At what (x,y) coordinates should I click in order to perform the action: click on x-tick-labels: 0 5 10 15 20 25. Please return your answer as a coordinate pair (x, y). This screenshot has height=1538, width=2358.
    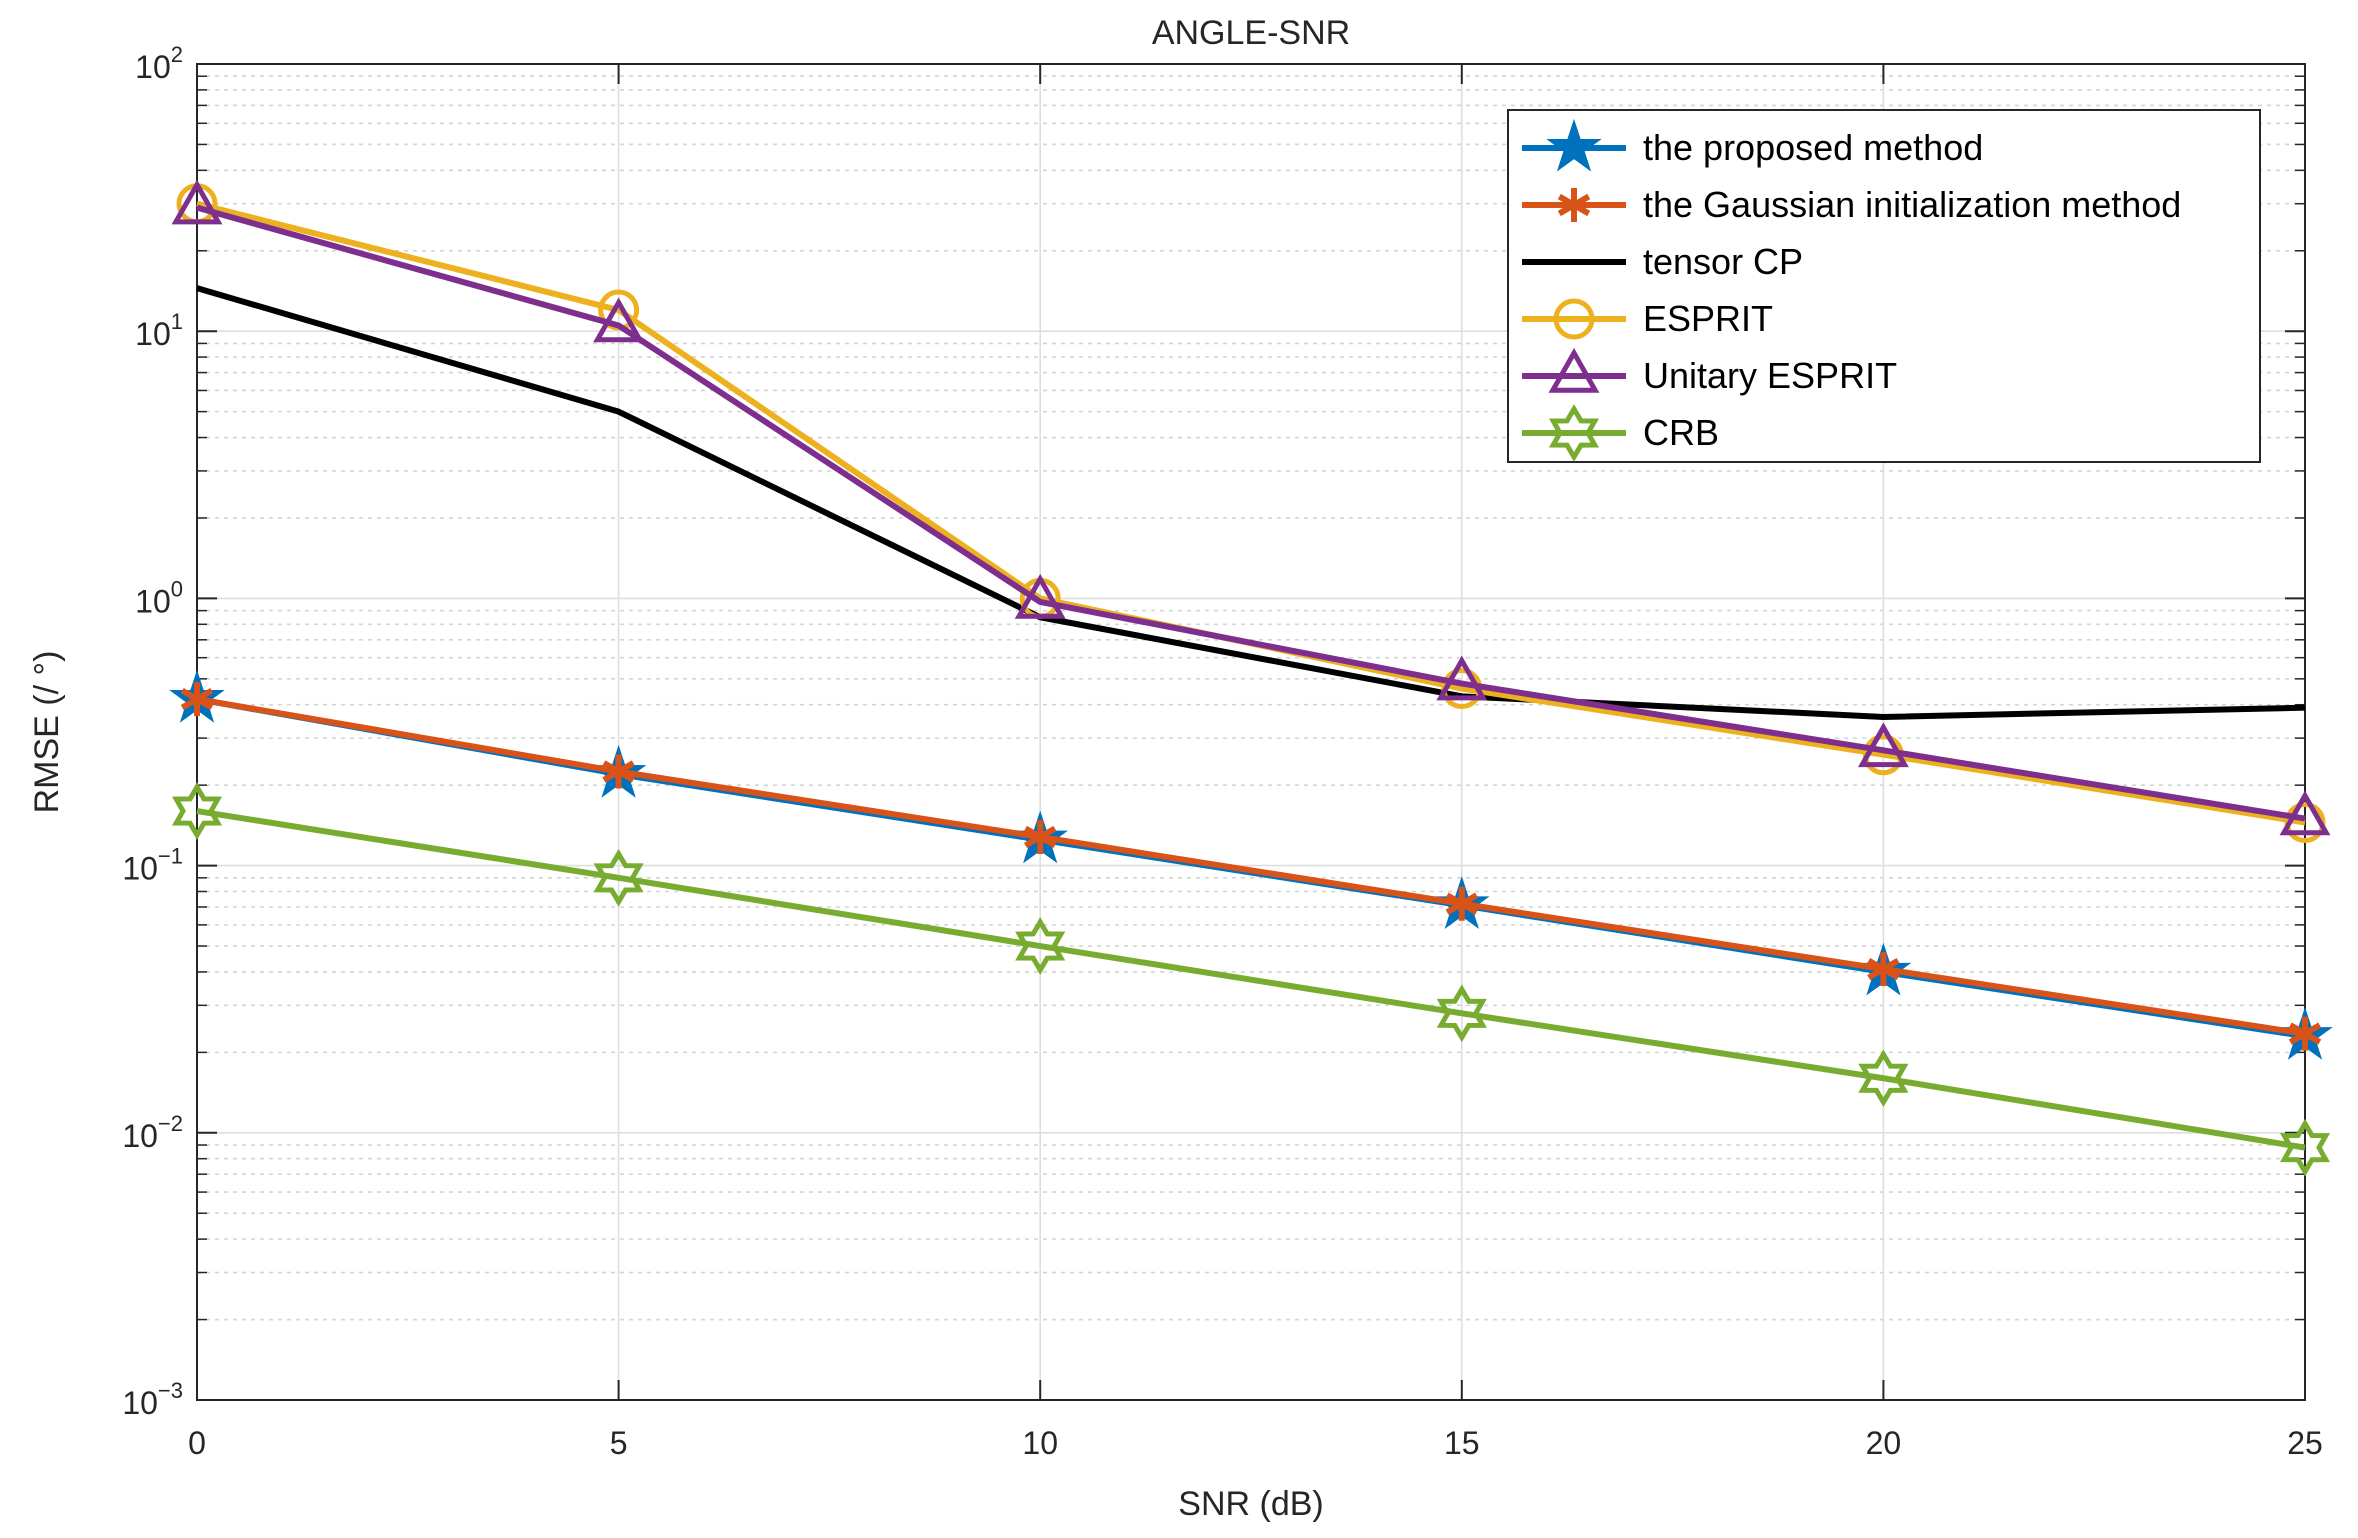
    Looking at the image, I should click on (1255, 1443).